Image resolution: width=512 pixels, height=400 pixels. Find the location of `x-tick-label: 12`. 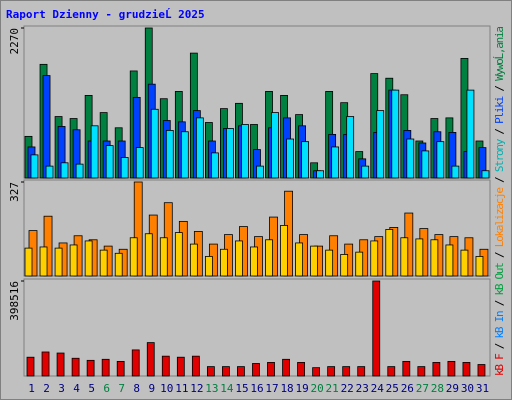

x-tick-label: 12 is located at coordinates (196, 388).